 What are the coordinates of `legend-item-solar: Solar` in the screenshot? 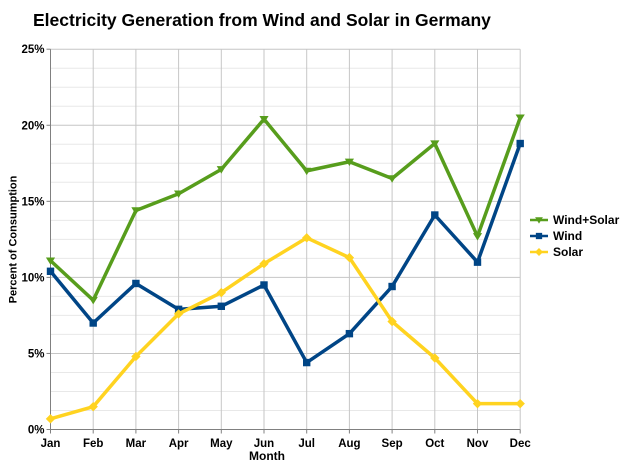 It's located at (574, 252).